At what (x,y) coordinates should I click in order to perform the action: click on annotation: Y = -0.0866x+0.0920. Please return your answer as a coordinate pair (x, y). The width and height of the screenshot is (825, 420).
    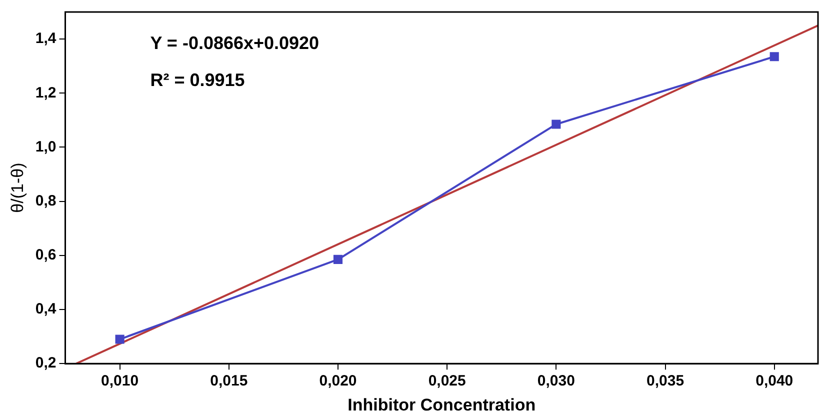
    Looking at the image, I should click on (235, 42).